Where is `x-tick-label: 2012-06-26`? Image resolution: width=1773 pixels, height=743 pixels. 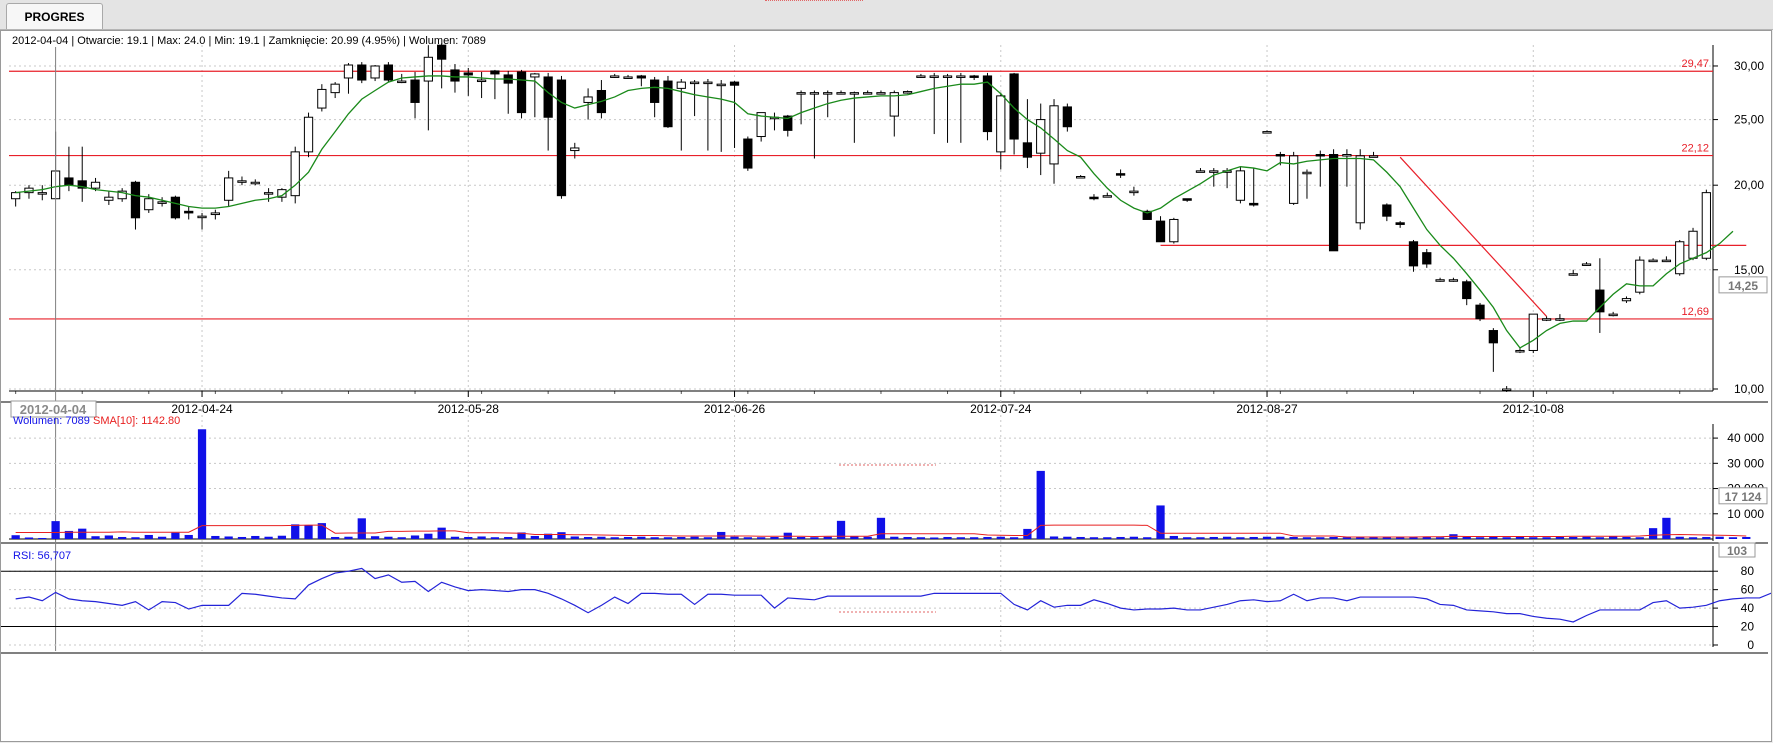 x-tick-label: 2012-06-26 is located at coordinates (735, 409).